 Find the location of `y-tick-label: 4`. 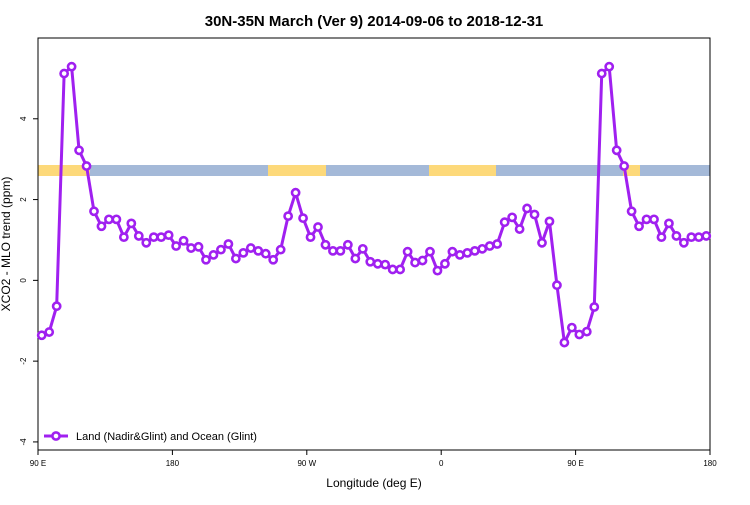

y-tick-label: 4 is located at coordinates (23, 118).